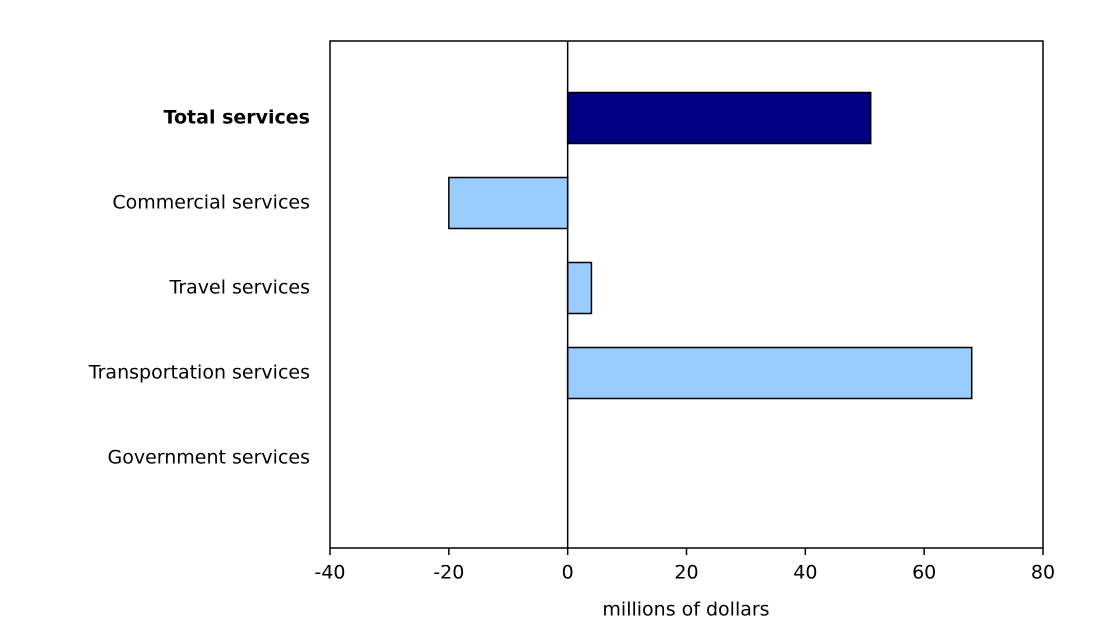 The width and height of the screenshot is (1110, 625). I want to click on x-tick-label: 60, so click(924, 573).